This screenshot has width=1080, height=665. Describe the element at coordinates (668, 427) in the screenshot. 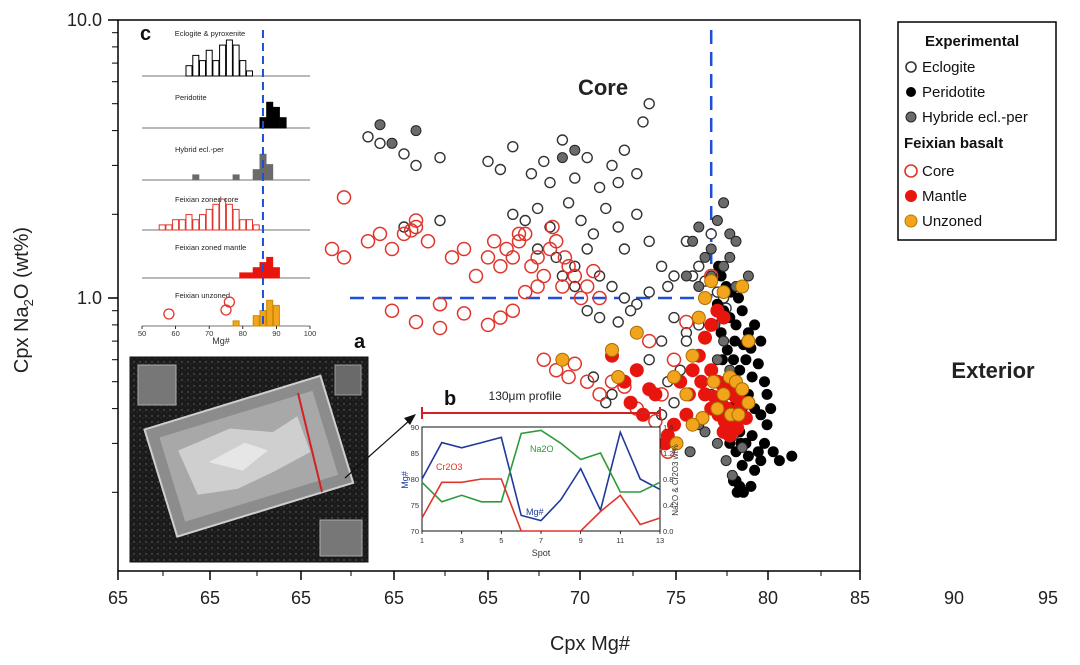

I see `profile-y-right-tick-label: 1.6` at that location.